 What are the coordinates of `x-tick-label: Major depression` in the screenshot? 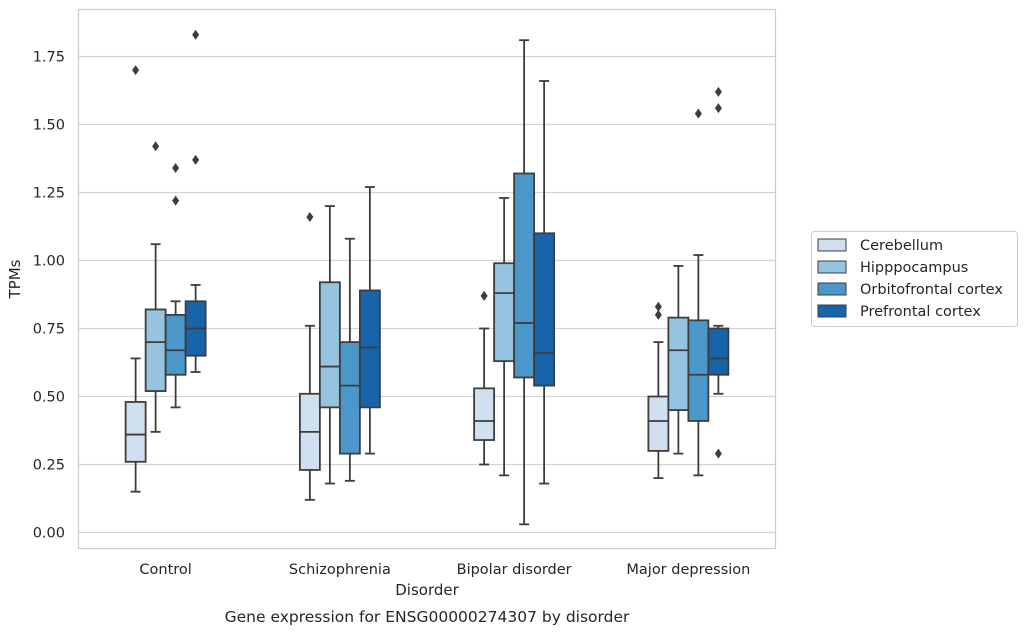 It's located at (688, 570).